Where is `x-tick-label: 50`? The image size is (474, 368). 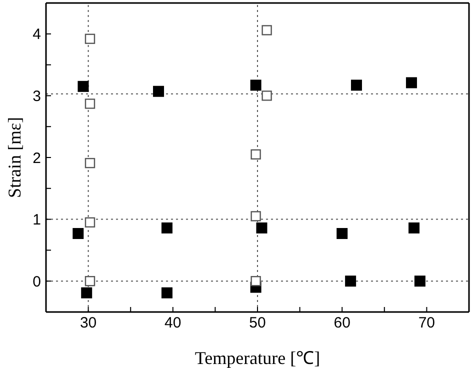
x-tick-label: 50 is located at coordinates (257, 323).